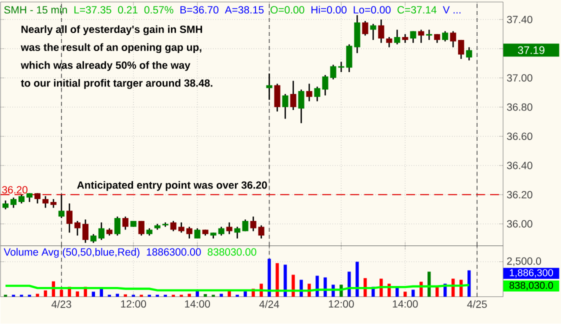 Image resolution: width=561 pixels, height=324 pixels. I want to click on text: 838,030.0, so click(531, 286).